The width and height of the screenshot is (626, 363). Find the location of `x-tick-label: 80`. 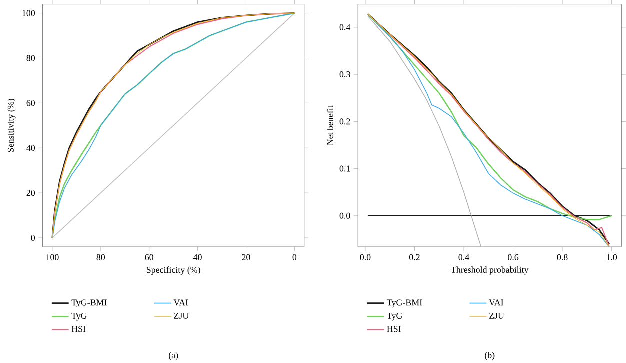

x-tick-label: 80 is located at coordinates (101, 257).